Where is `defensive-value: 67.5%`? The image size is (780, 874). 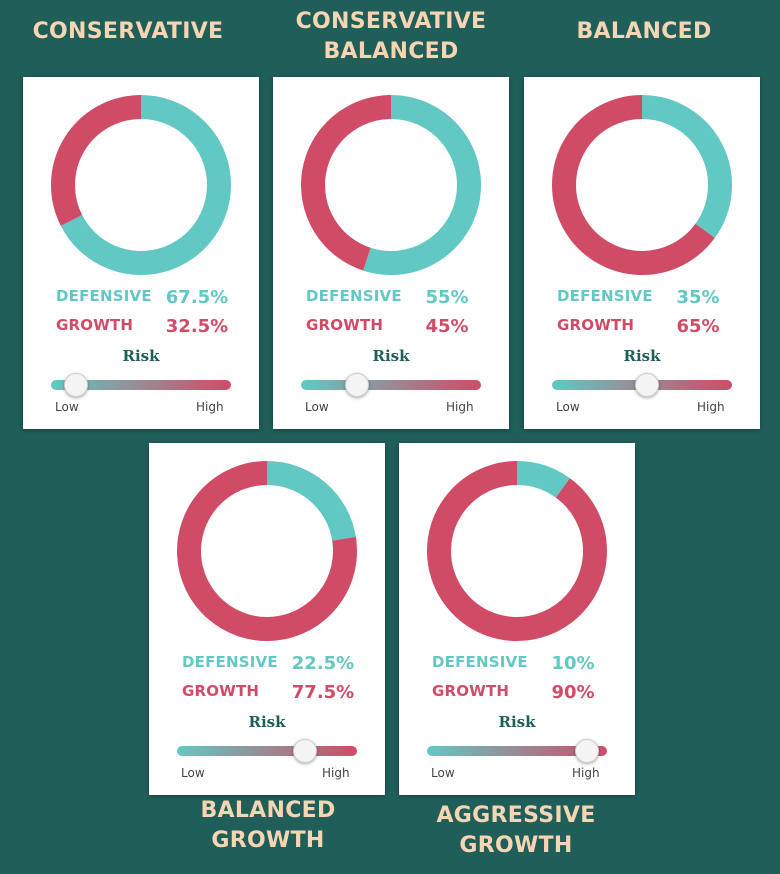
defensive-value: 67.5% is located at coordinates (197, 297).